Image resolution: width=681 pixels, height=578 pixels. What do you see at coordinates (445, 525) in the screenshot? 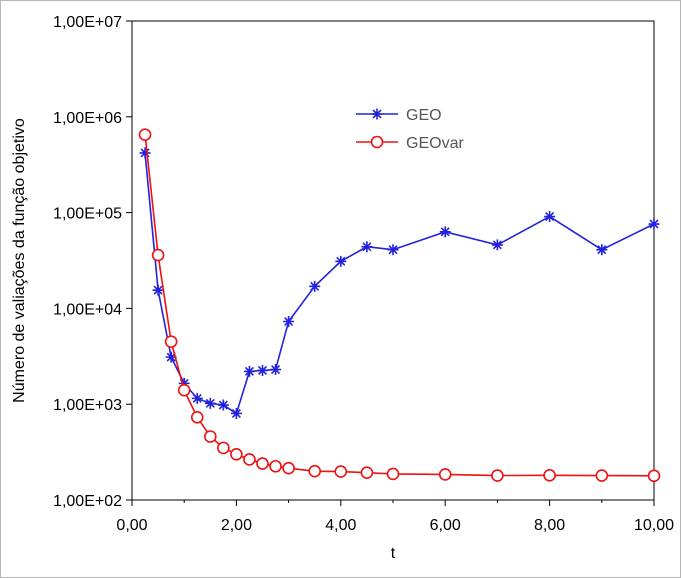
I see `x-tick-label: 6,00` at bounding box center [445, 525].